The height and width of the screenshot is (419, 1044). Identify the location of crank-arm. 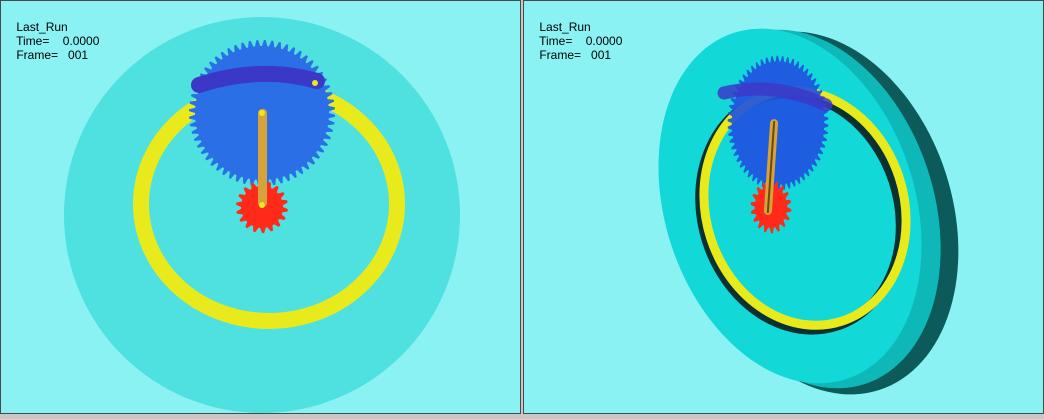
(262, 158).